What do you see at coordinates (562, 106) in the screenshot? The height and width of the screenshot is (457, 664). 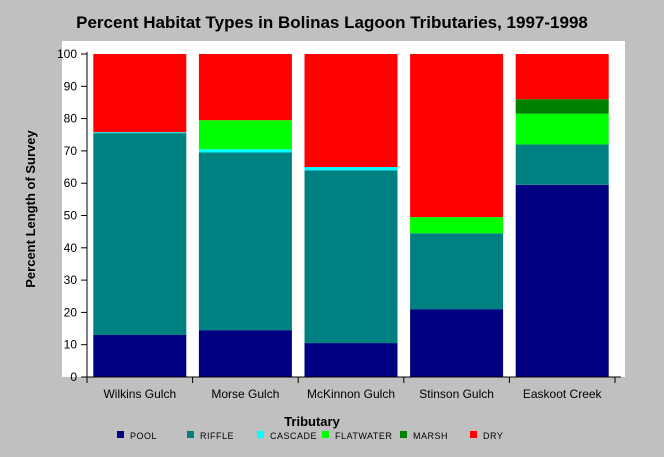 I see `bar-easkoot-creek-marsh` at bounding box center [562, 106].